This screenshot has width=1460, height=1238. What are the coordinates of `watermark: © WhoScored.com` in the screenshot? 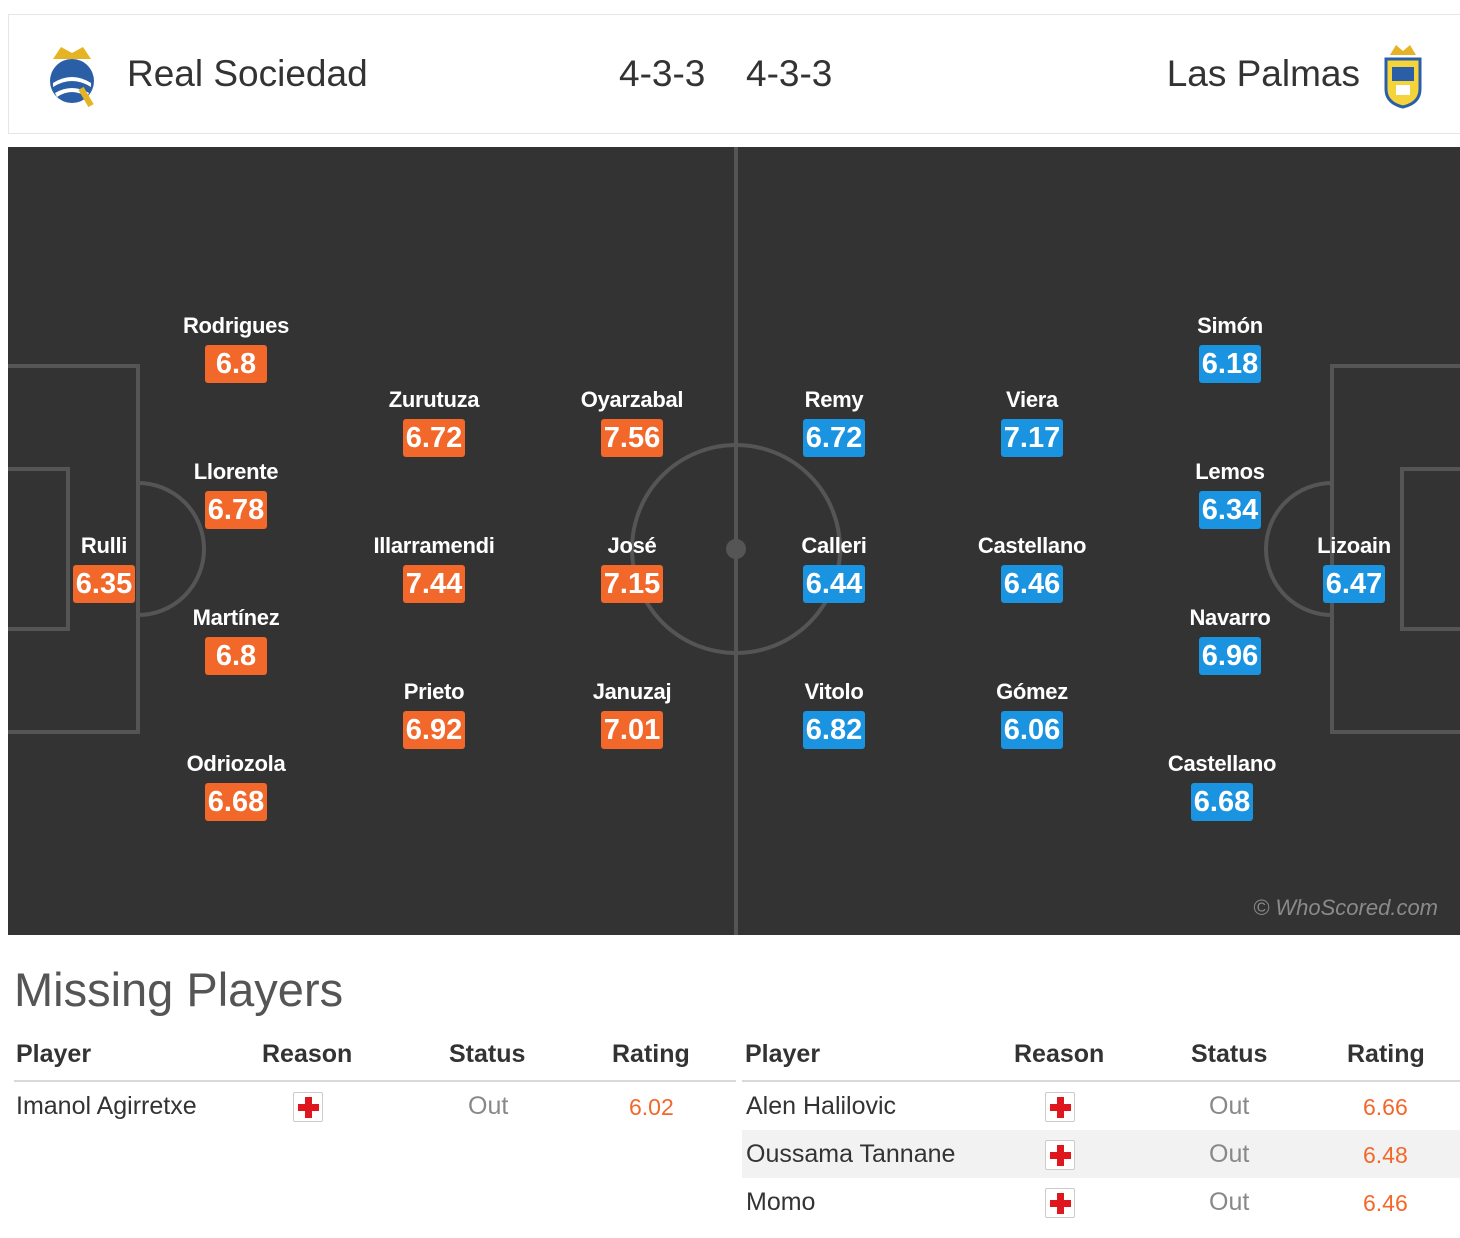 It's located at (1345, 907).